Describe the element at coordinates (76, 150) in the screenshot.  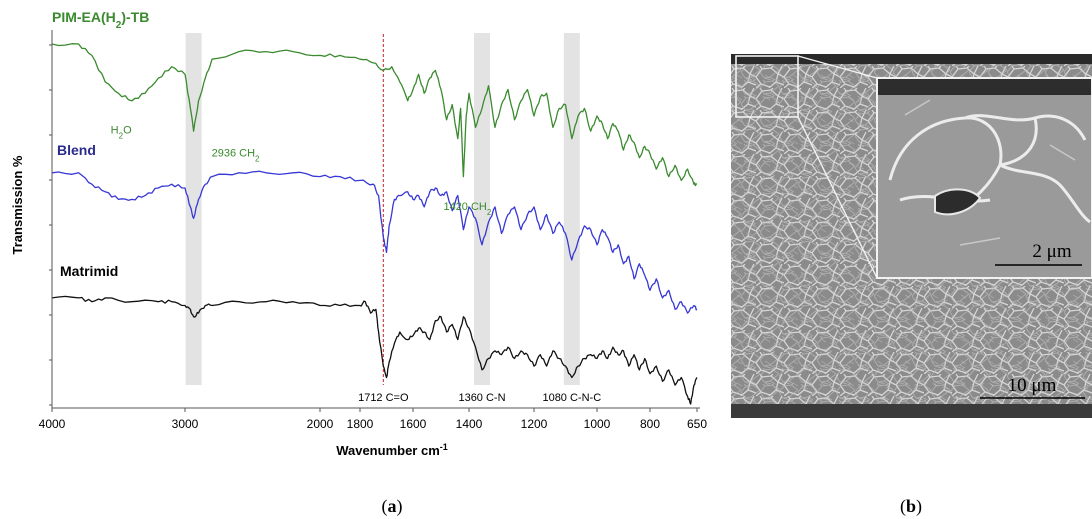
I see `series-label-blend: Blend` at that location.